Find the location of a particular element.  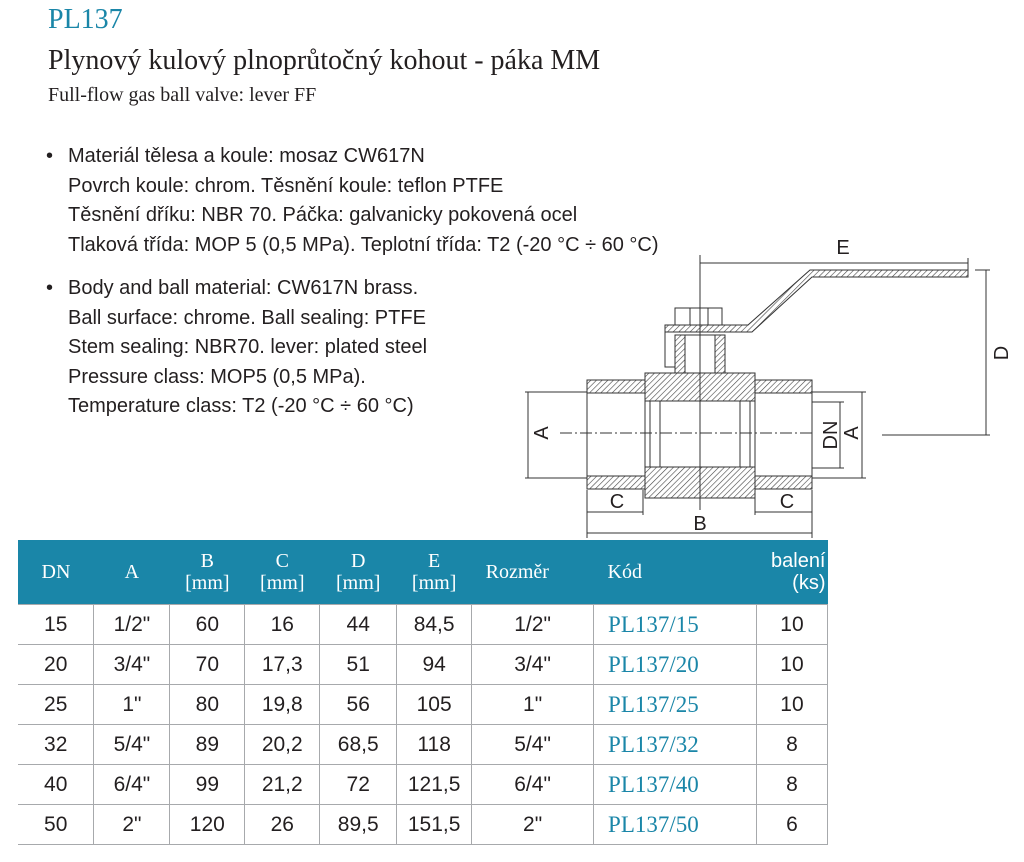

column-header: DN is located at coordinates (56, 572).